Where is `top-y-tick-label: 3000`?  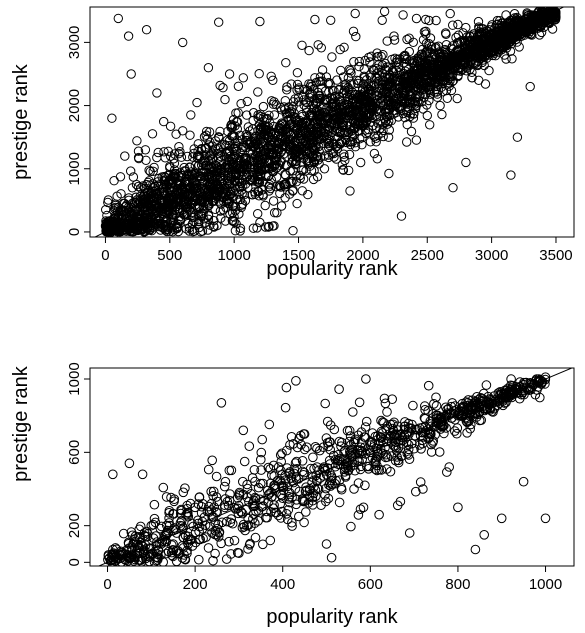 top-y-tick-label: 3000 is located at coordinates (74, 42).